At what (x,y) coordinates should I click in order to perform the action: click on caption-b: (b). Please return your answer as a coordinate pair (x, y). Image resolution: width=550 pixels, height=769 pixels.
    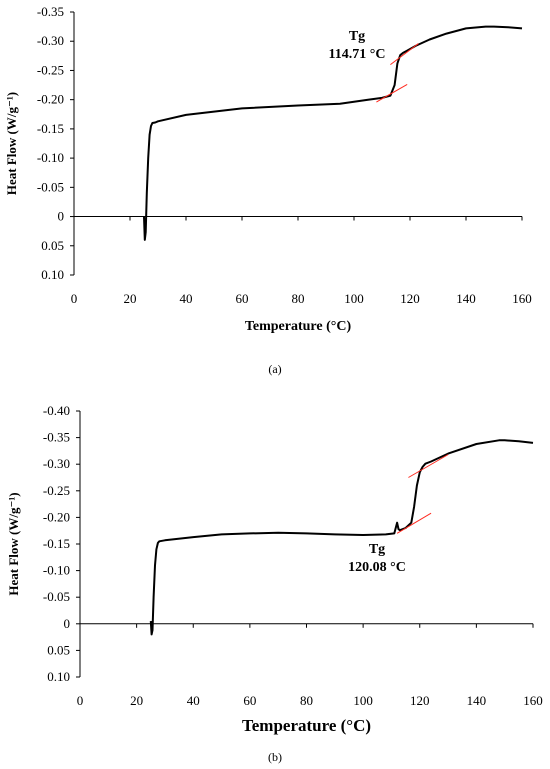
    Looking at the image, I should click on (275, 757).